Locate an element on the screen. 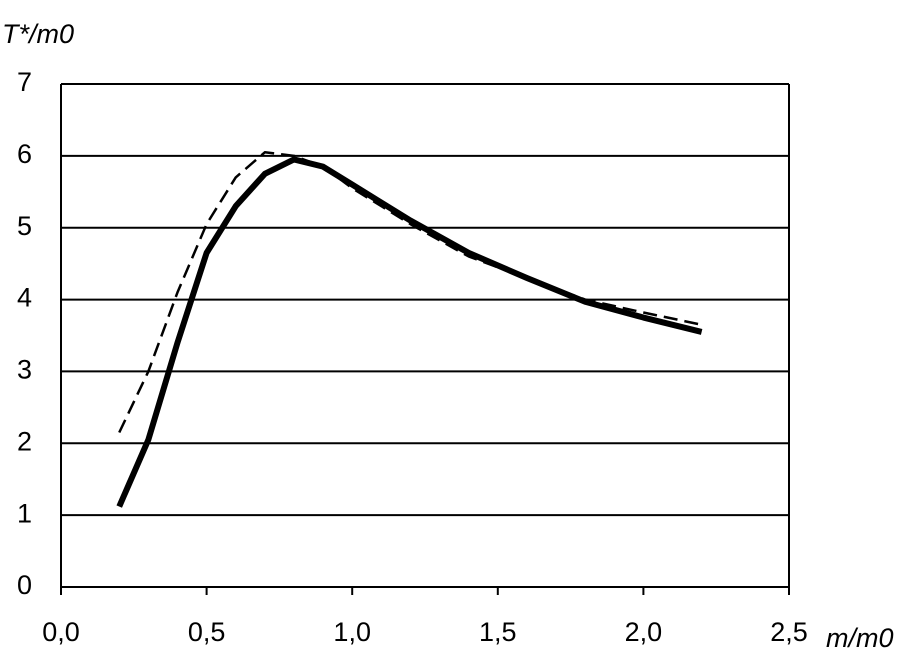  y-tick-label: 5 is located at coordinates (24, 226).